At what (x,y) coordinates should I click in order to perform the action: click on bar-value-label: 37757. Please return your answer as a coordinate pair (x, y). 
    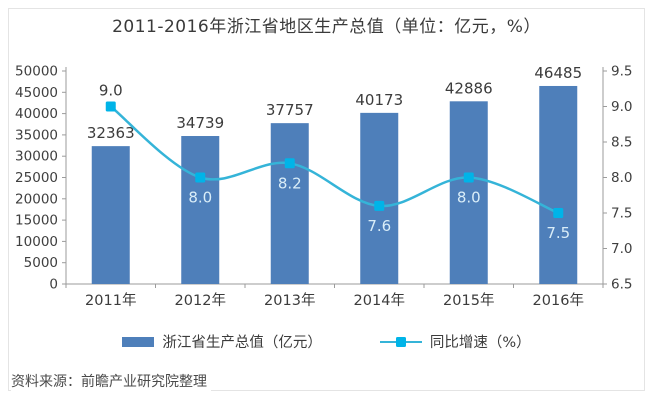
    Looking at the image, I should click on (290, 110).